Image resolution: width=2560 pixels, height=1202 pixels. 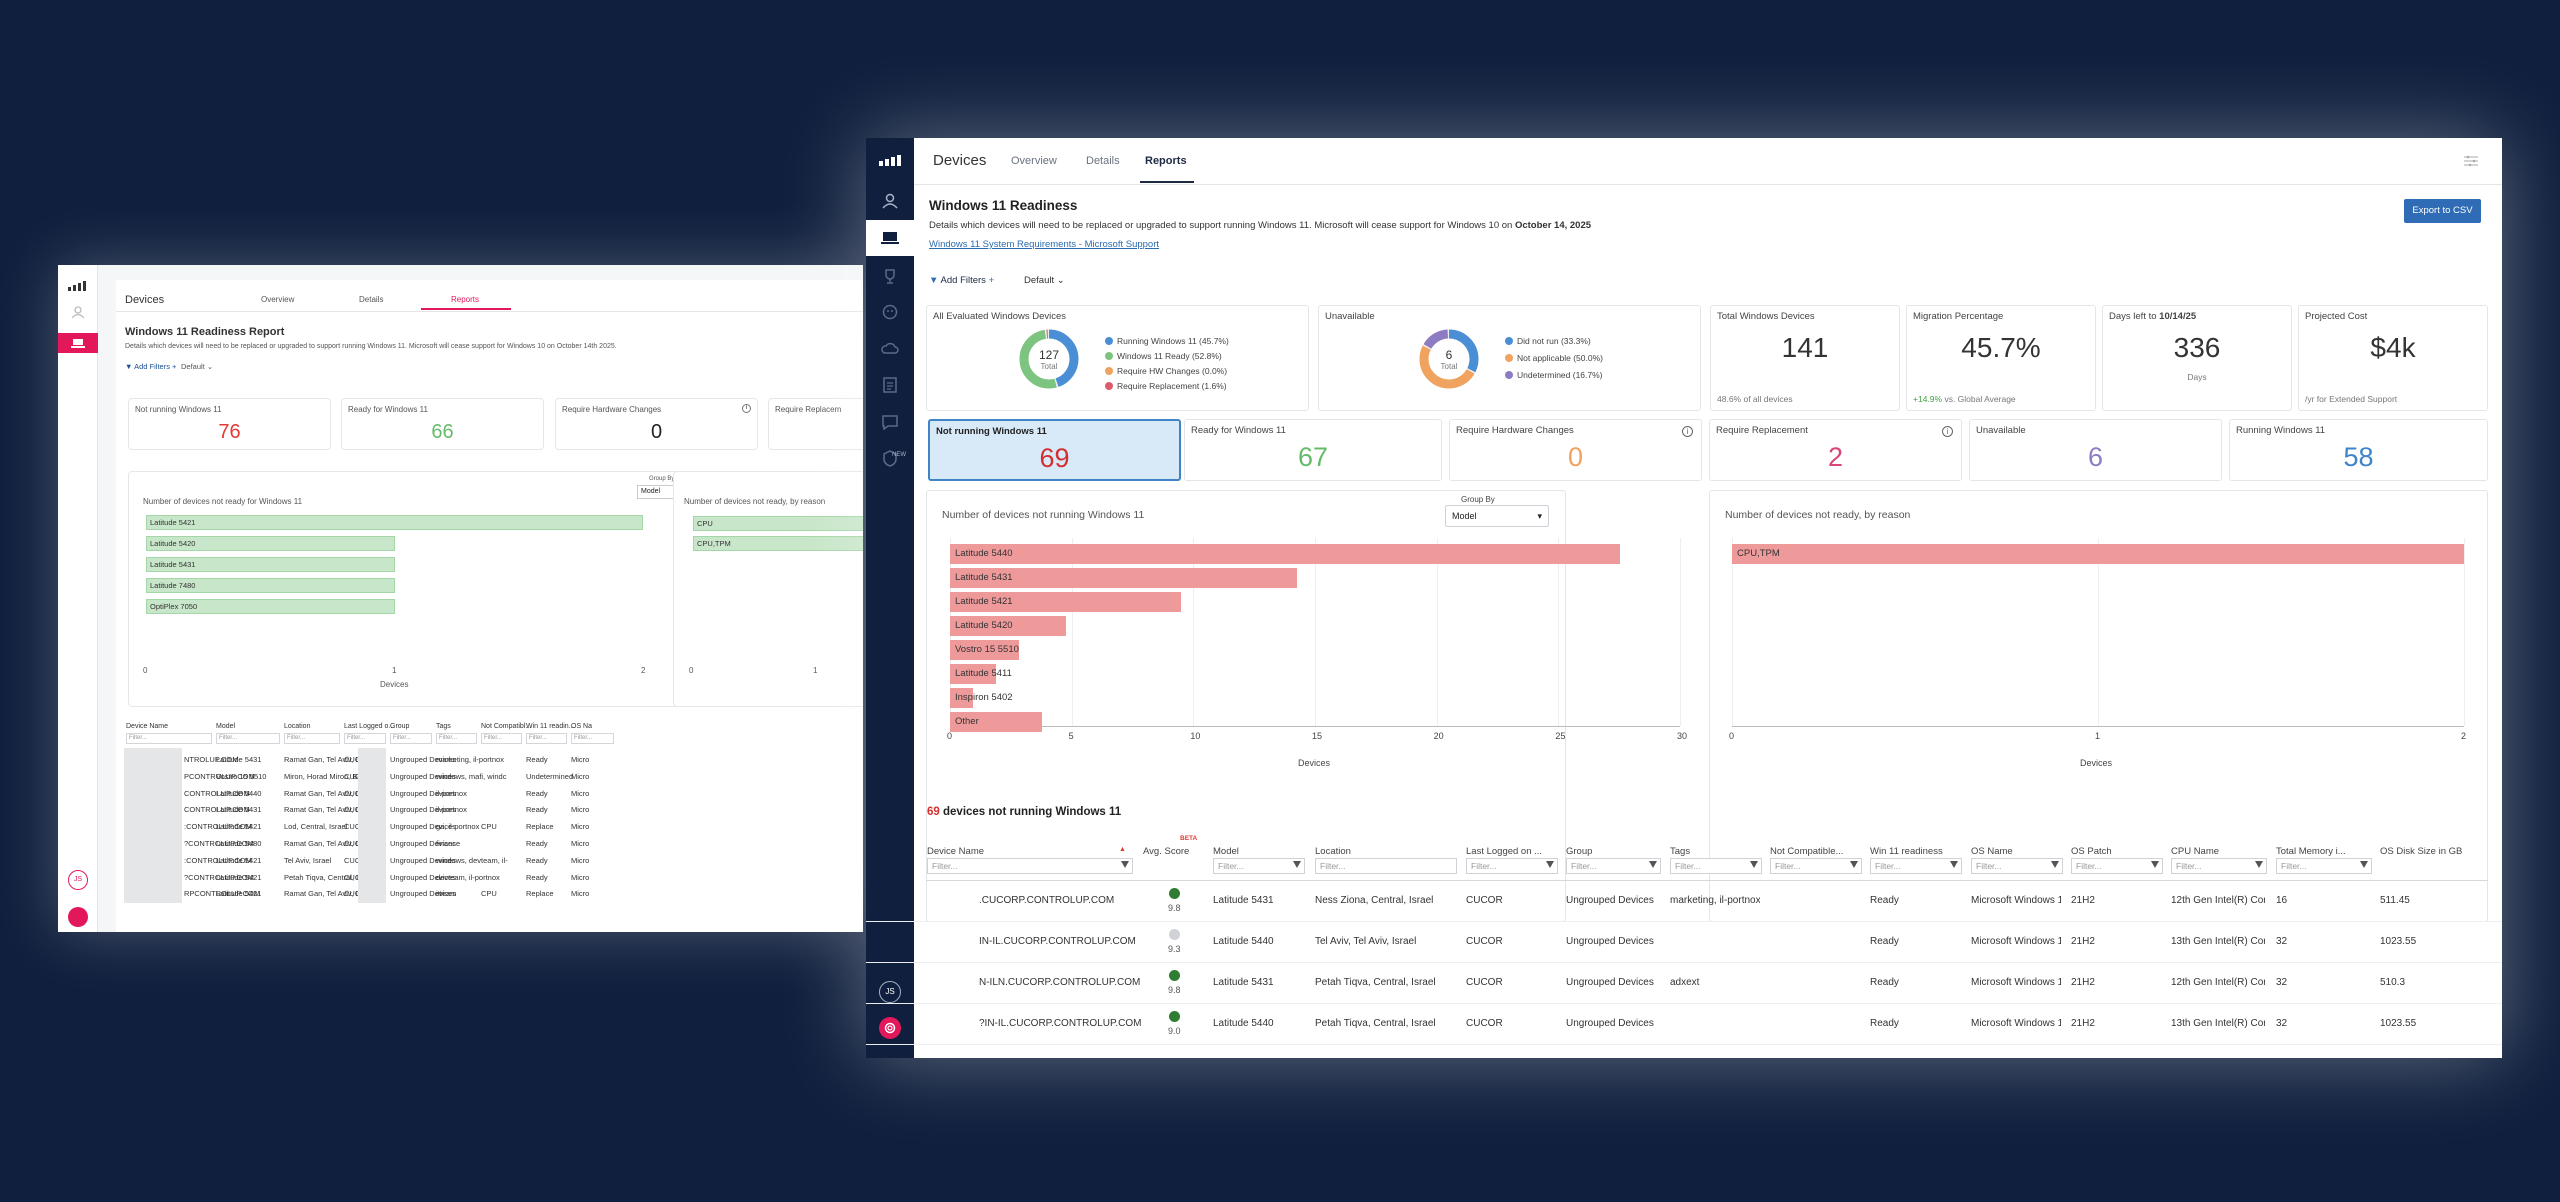 I want to click on back-stat-card-0: Not running Windows 11 76, so click(x=229, y=424).